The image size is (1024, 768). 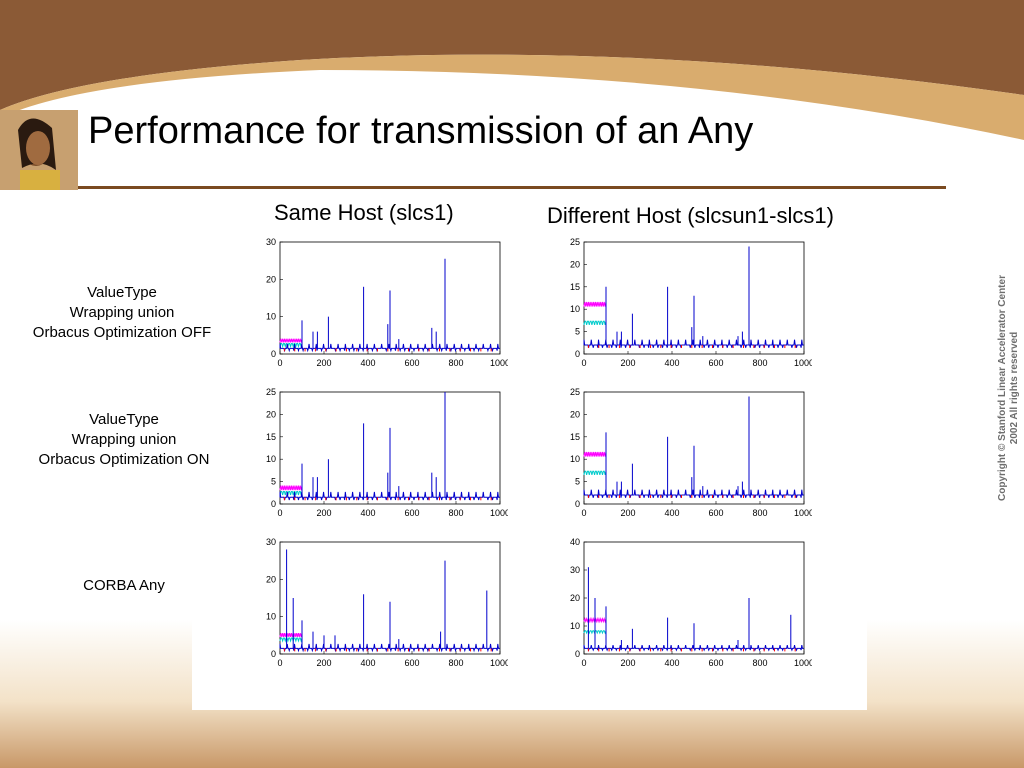 I want to click on plot-different-host-opt-on: 0 5 10 15 20 25 0 200 400 600 800 1000, so click(x=691, y=452).